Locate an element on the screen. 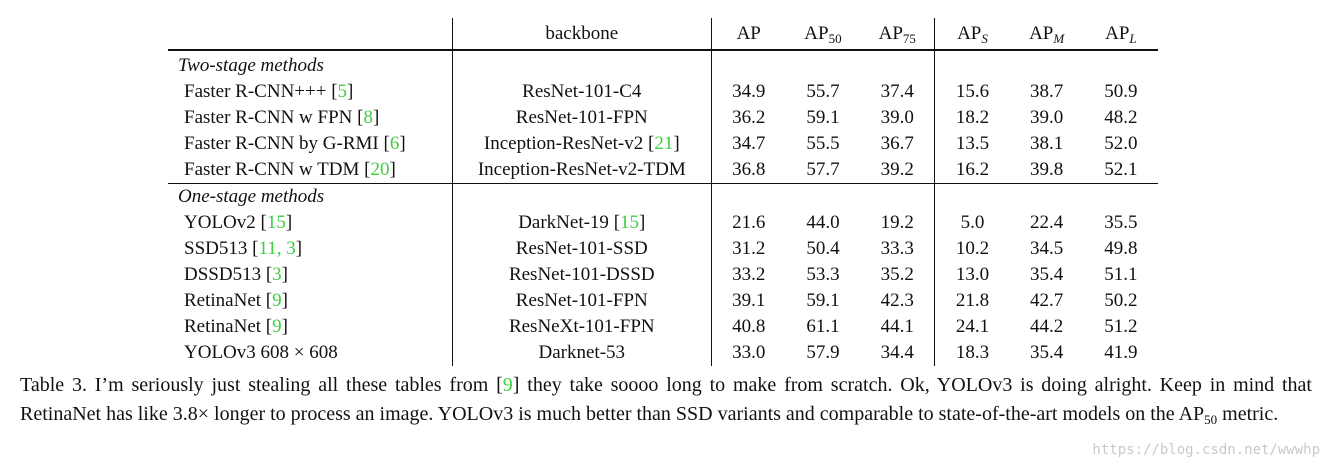  backbone-name: ResNeXt-101-FPN is located at coordinates (581, 326).